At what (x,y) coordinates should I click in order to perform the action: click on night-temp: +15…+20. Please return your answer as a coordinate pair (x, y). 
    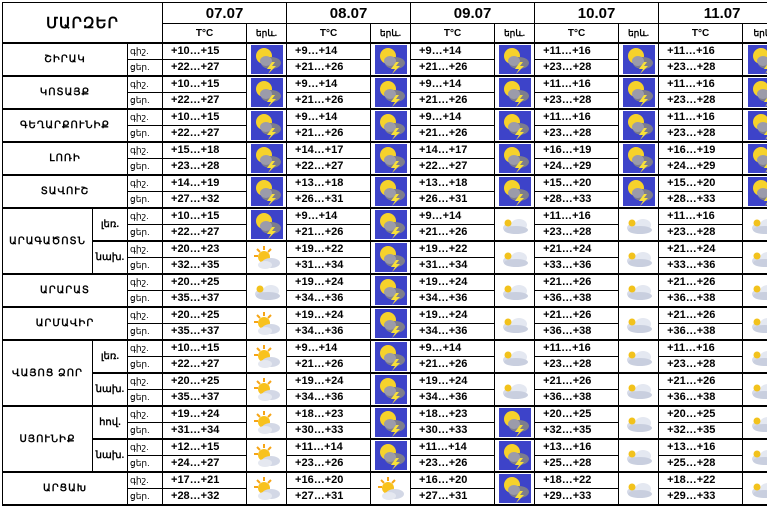
    Looking at the image, I should click on (577, 183).